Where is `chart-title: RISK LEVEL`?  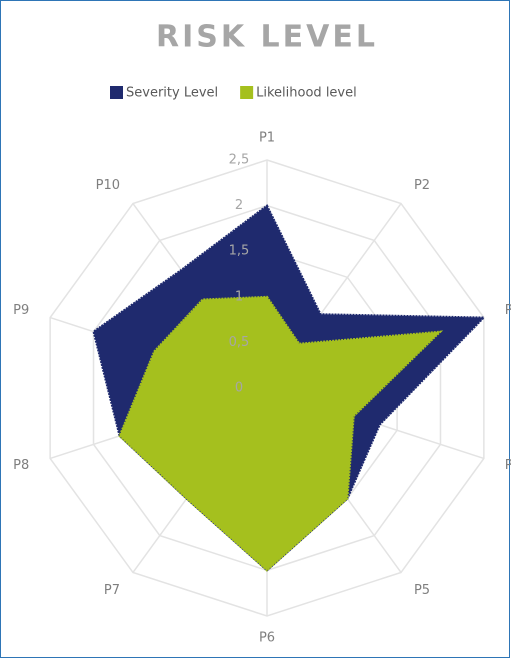 chart-title: RISK LEVEL is located at coordinates (267, 37).